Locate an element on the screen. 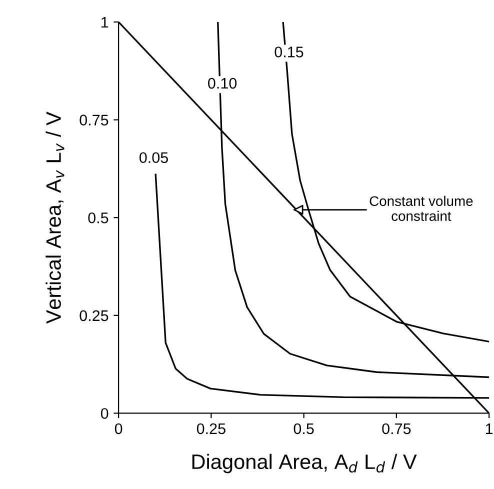 Image resolution: width=494 pixels, height=489 pixels. x-tick-label: 0 is located at coordinates (118, 428).